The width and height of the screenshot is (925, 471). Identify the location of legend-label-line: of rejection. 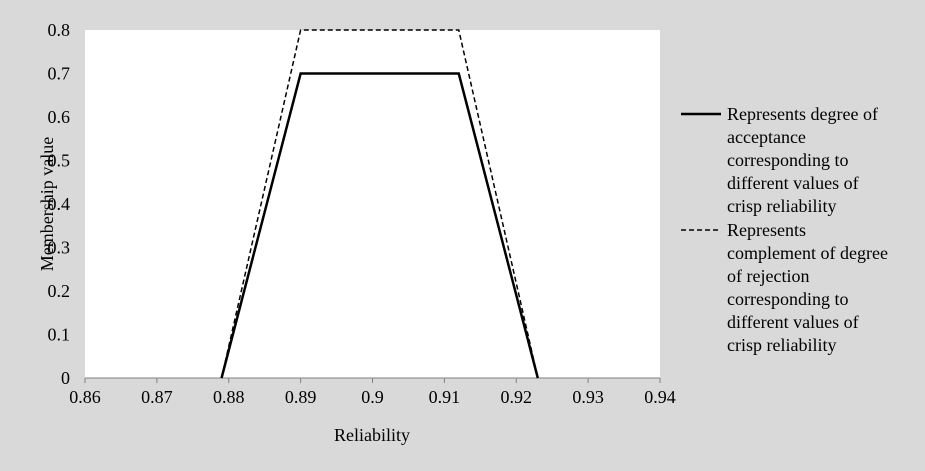
(768, 276).